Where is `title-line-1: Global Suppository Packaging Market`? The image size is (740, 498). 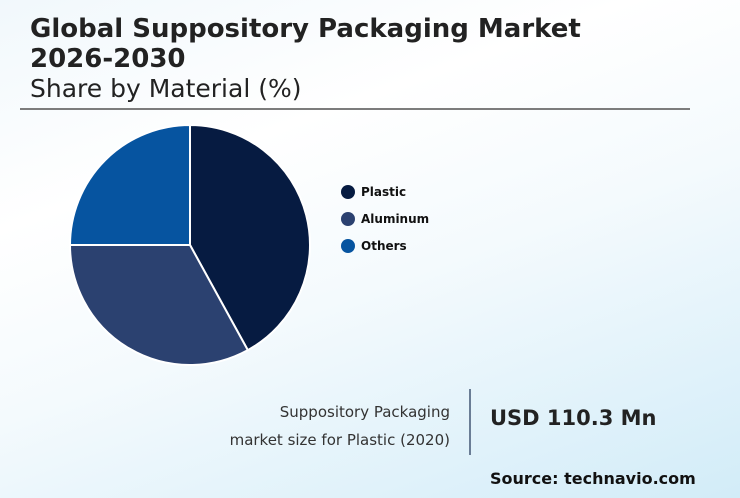 title-line-1: Global Suppository Packaging Market is located at coordinates (305, 29).